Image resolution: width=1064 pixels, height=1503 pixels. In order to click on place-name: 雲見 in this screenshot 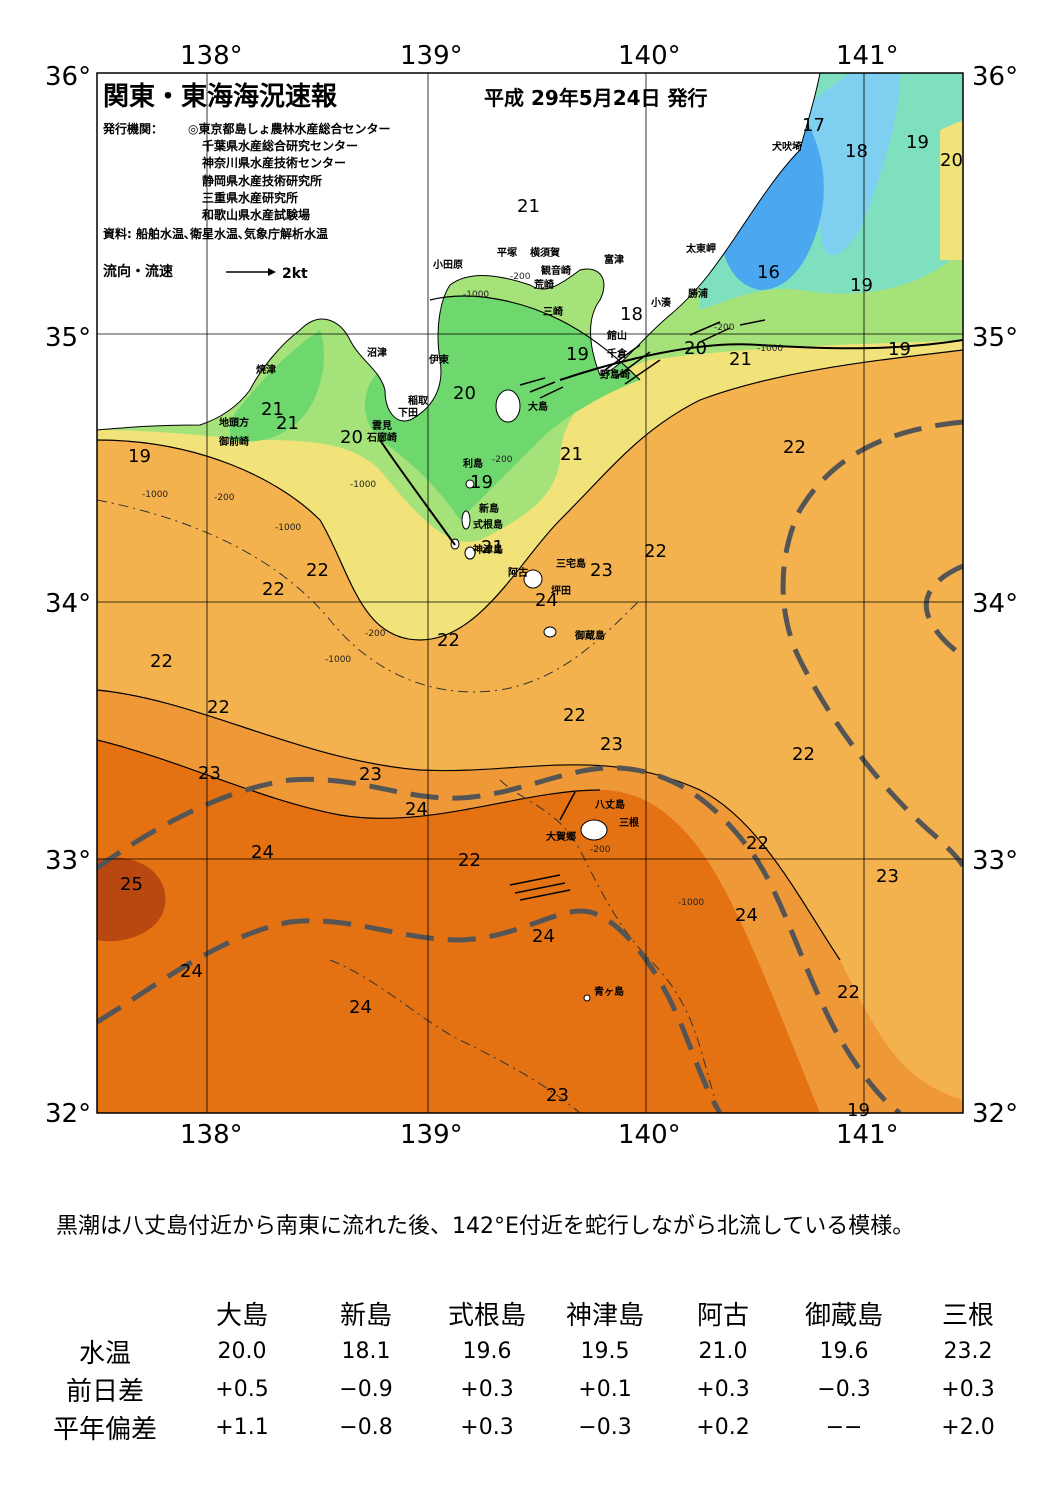, I will do `click(382, 426)`.